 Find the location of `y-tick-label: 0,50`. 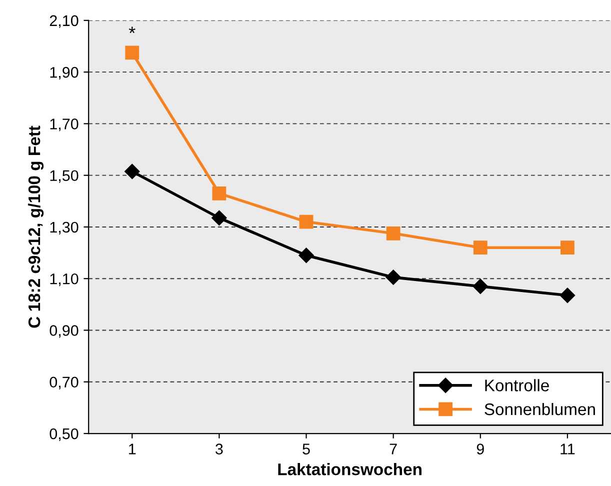

y-tick-label: 0,50 is located at coordinates (64, 435).